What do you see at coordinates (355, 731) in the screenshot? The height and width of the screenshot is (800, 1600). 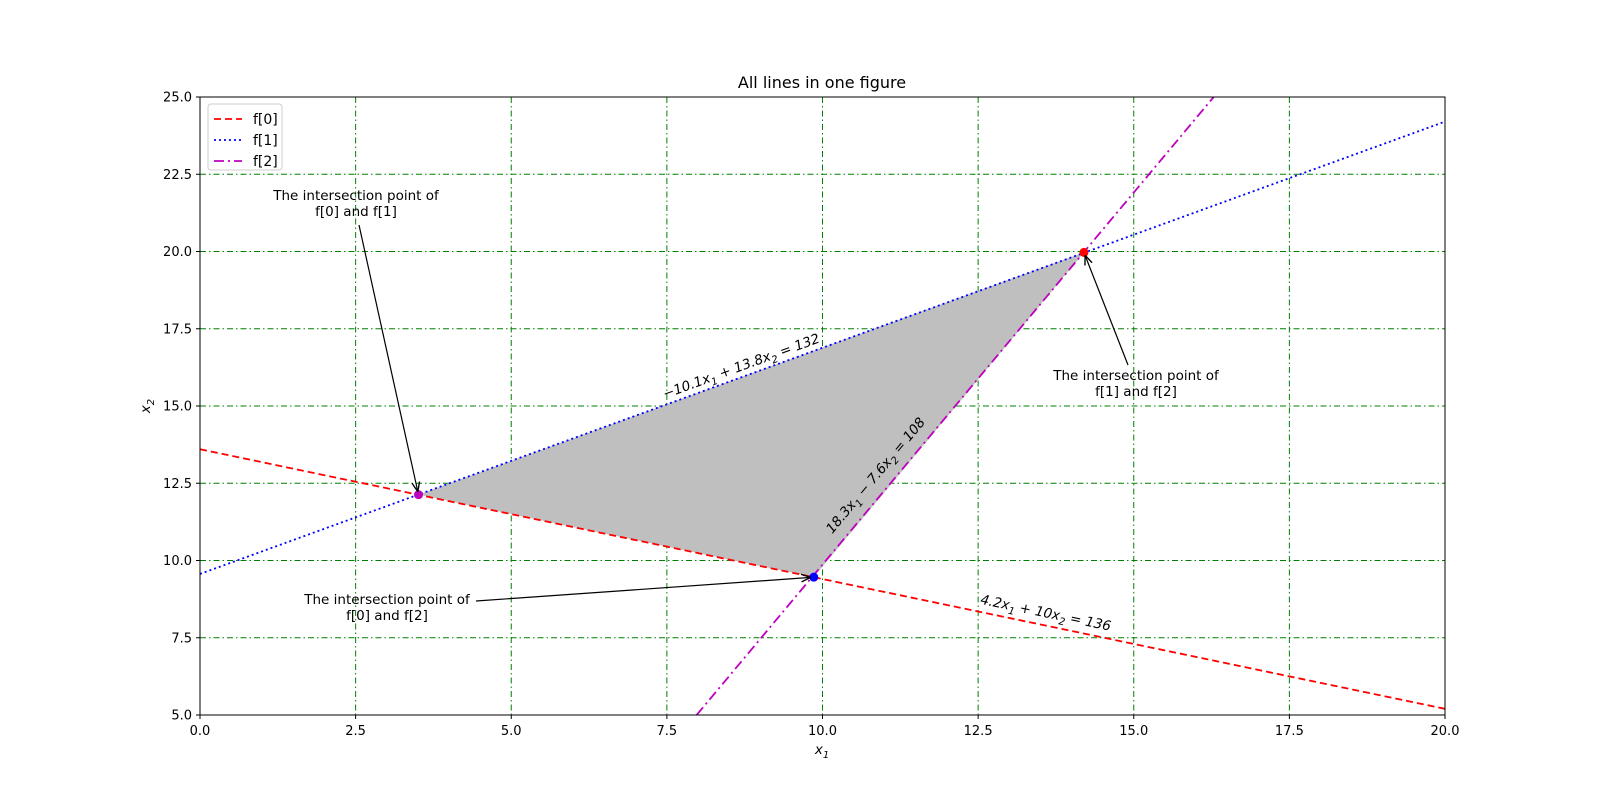 I see `x-tick-label: 2.5` at bounding box center [355, 731].